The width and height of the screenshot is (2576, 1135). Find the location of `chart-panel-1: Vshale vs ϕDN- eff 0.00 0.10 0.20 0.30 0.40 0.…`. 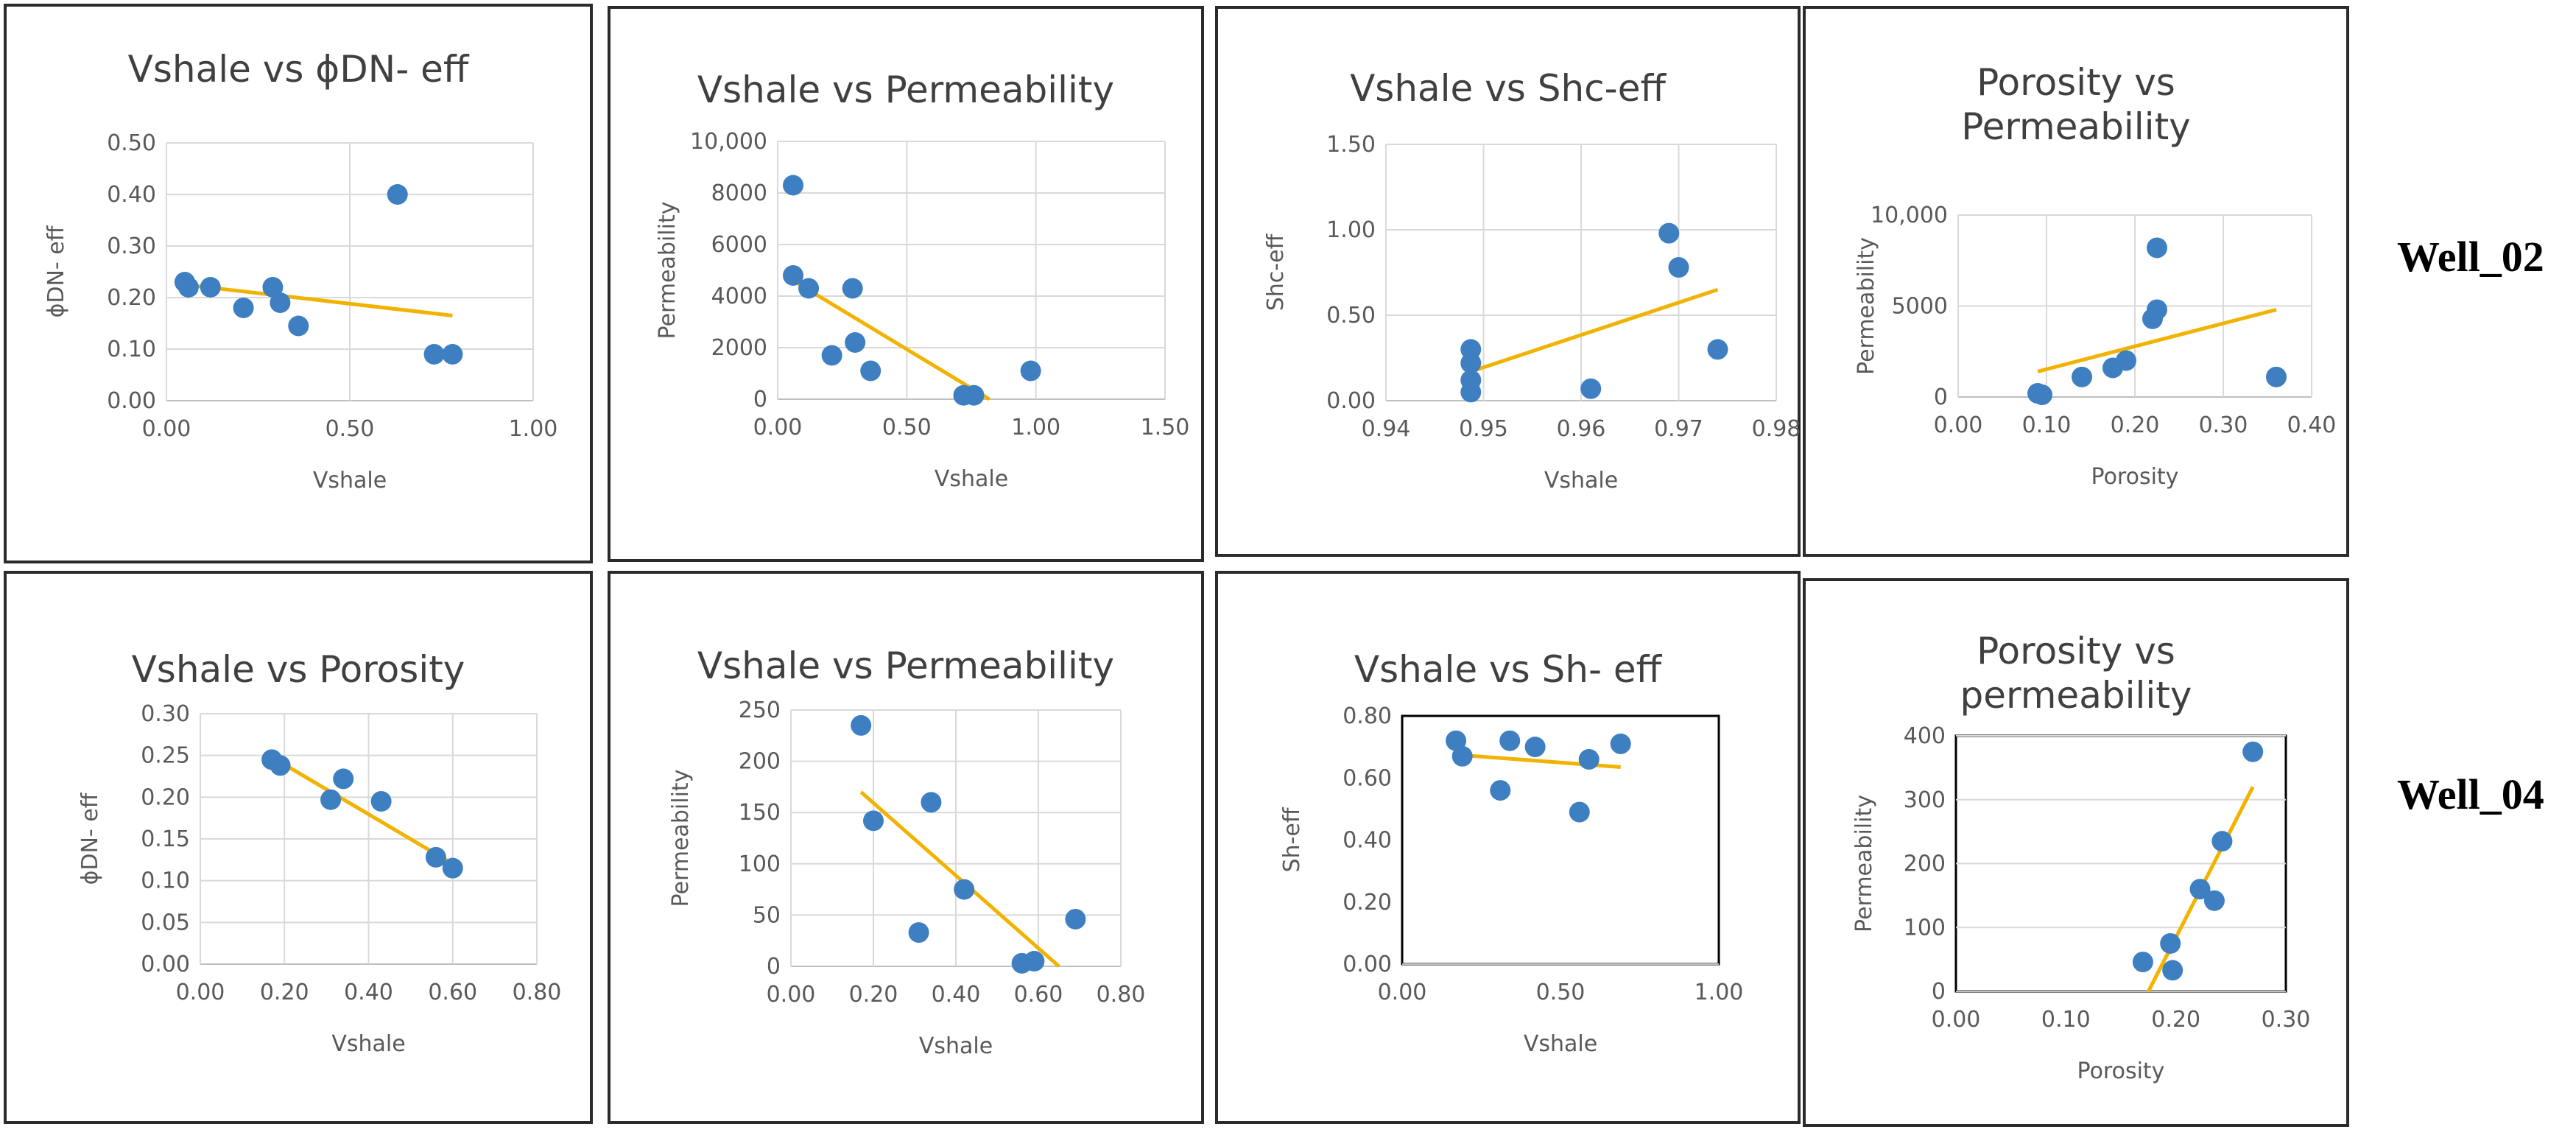

chart-panel-1: Vshale vs ϕDN- eff 0.00 0.10 0.20 0.30 0.40 0.… is located at coordinates (298, 283).